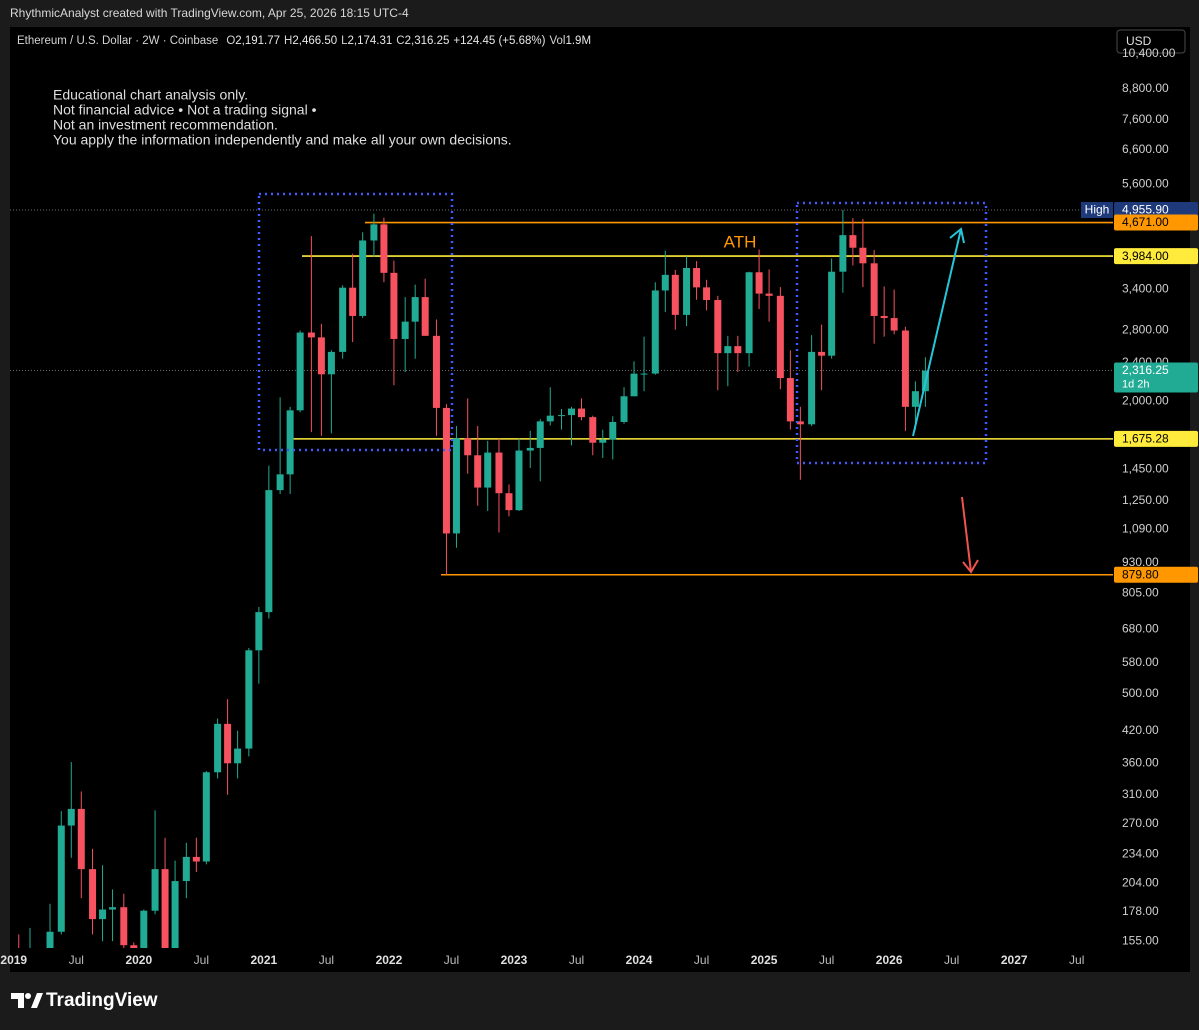 This screenshot has width=1199, height=1030. Describe the element at coordinates (1140, 882) in the screenshot. I see `y-tick-label: 204.00` at that location.